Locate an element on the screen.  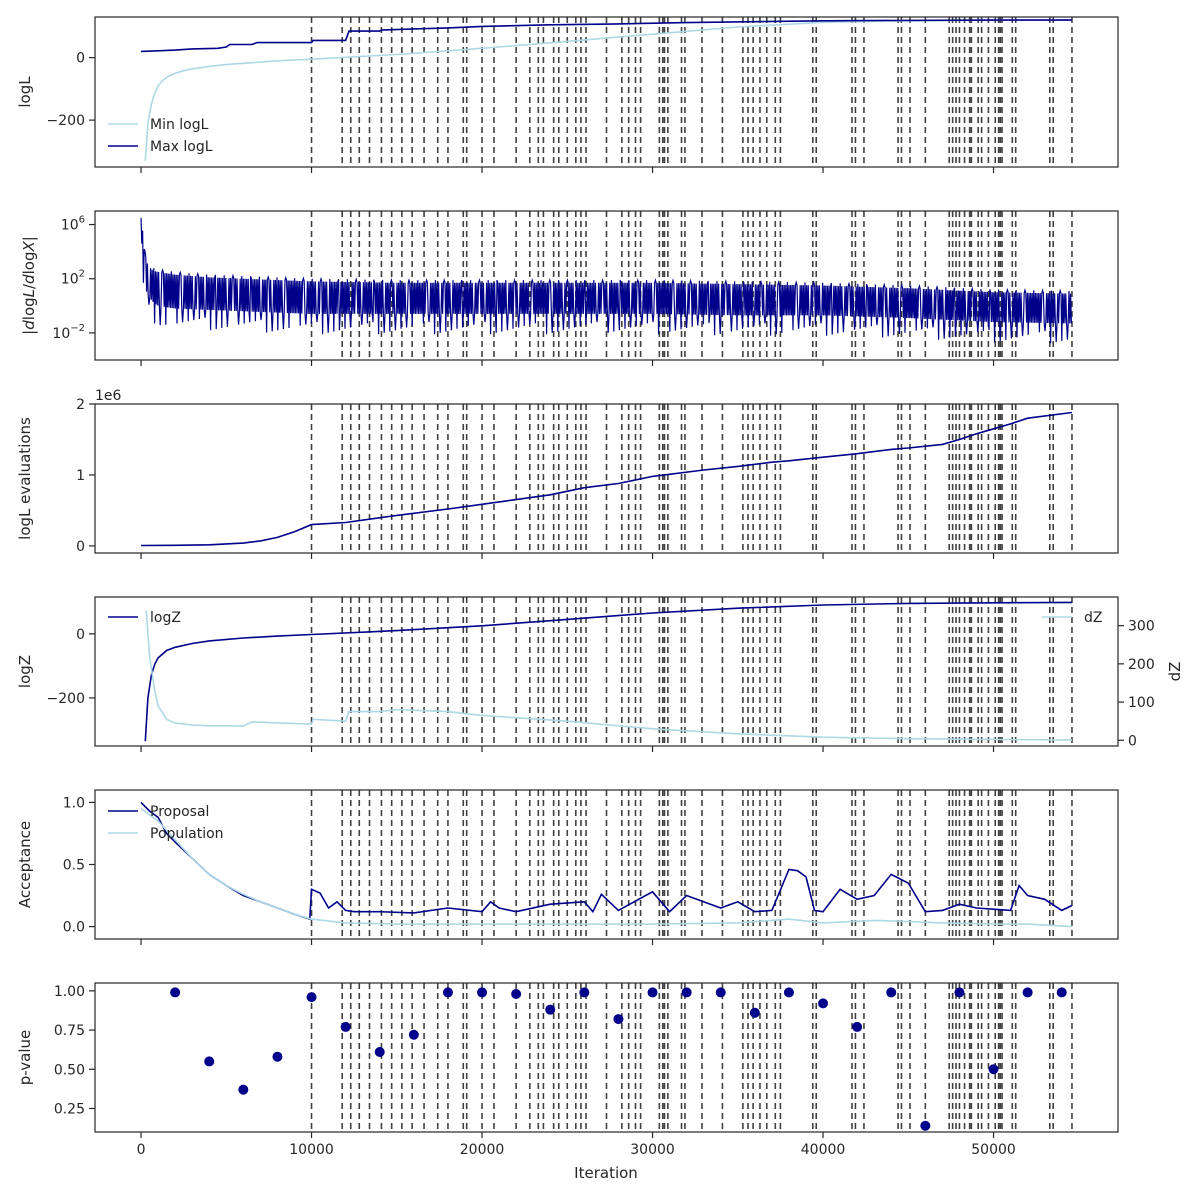
y2-axis-label: dZ is located at coordinates (1175, 672).